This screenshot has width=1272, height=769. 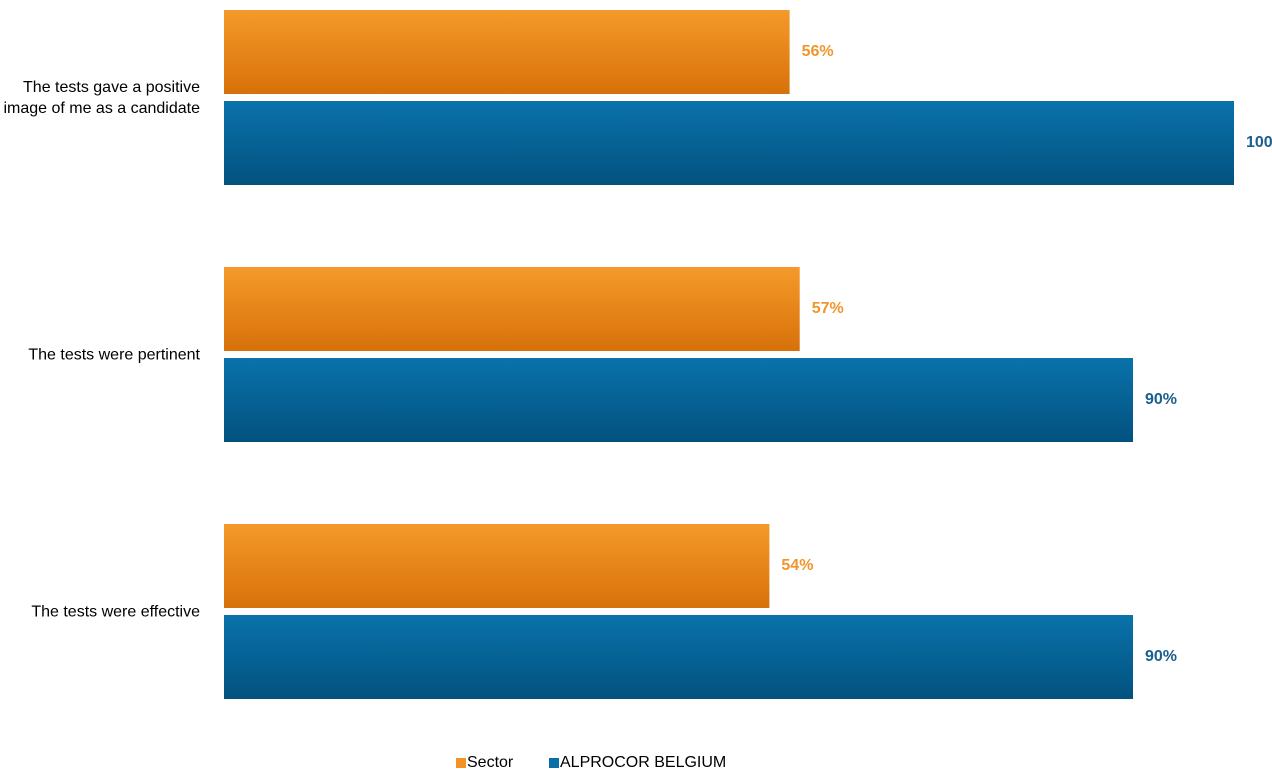 I want to click on category-label: The tests were effective, so click(x=115, y=611).